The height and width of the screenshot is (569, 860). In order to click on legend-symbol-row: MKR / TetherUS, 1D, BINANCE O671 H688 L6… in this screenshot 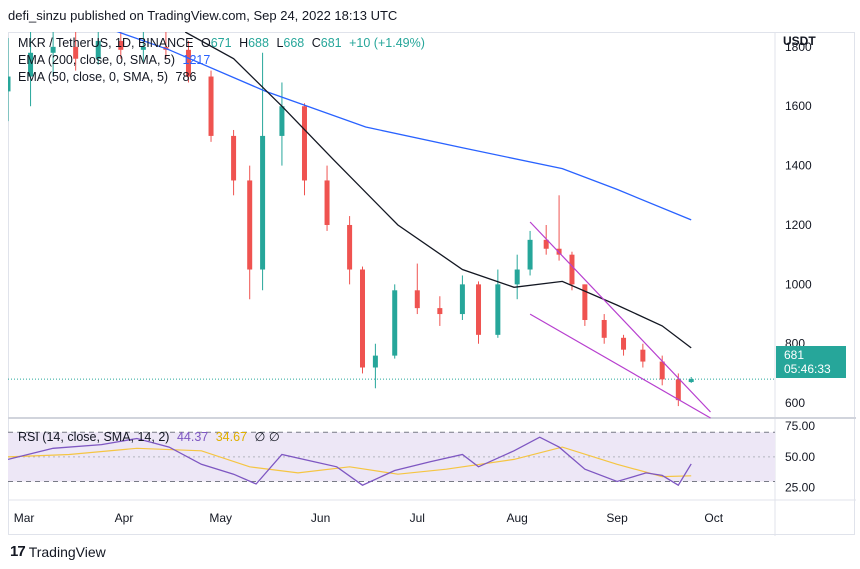, I will do `click(223, 43)`.